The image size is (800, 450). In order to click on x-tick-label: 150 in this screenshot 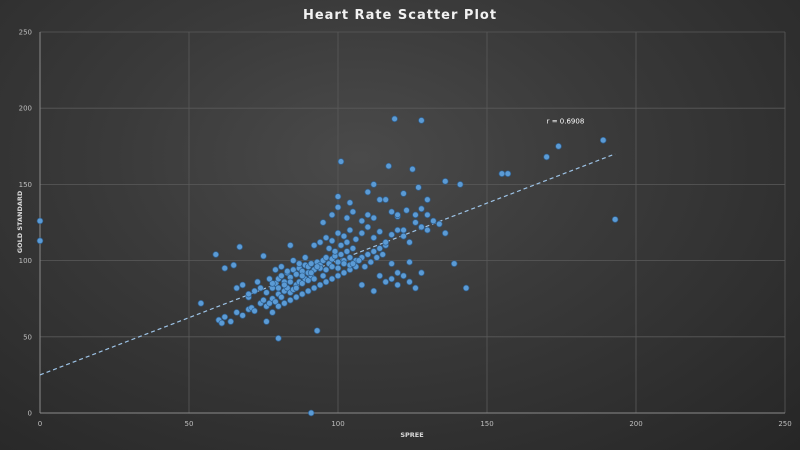, I will do `click(486, 424)`.